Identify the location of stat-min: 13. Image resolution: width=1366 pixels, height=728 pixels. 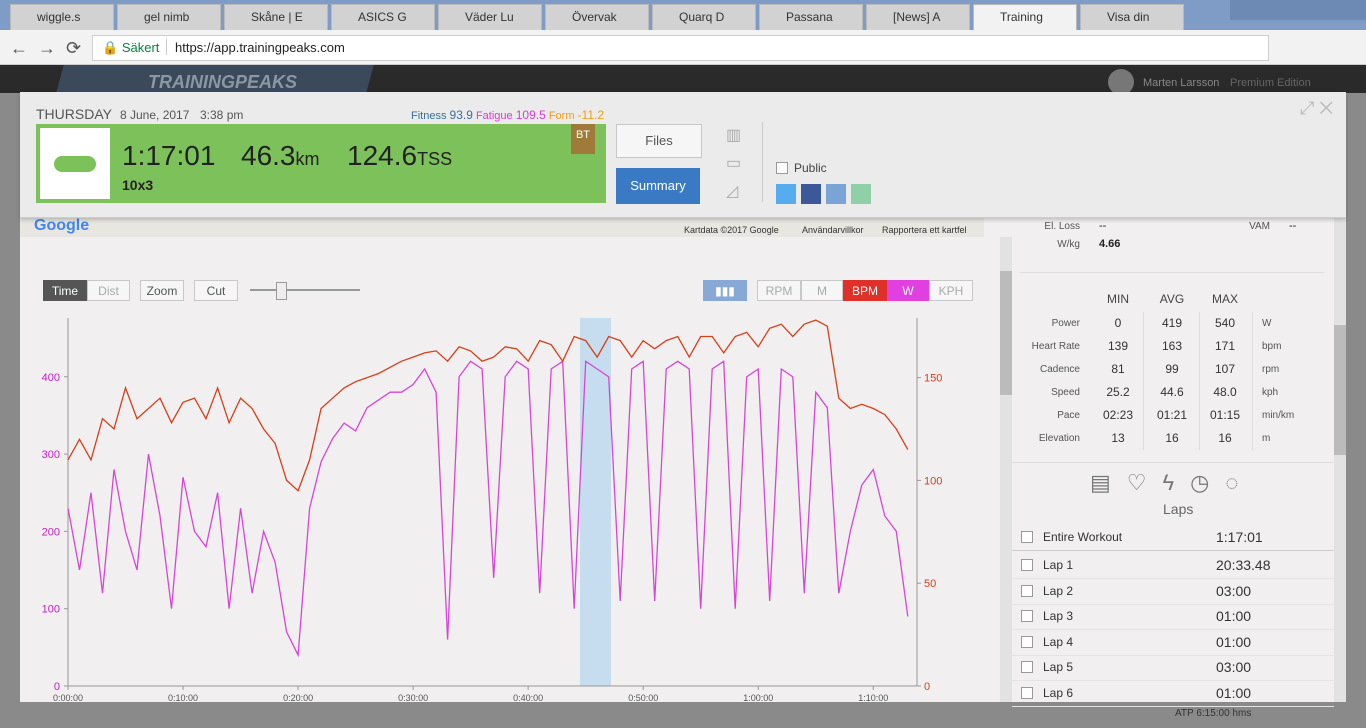
(1118, 438).